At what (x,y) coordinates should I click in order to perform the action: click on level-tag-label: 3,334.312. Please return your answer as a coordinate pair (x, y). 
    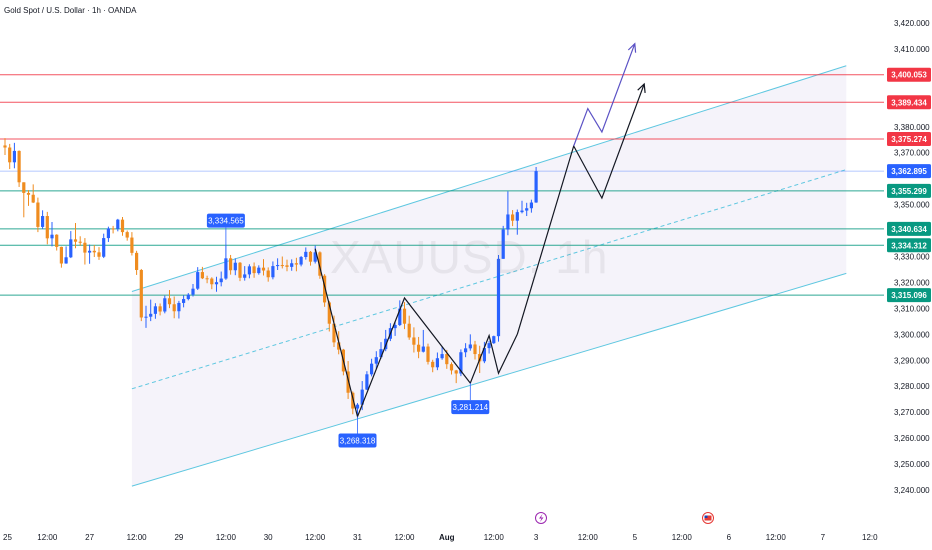
    Looking at the image, I should click on (909, 245).